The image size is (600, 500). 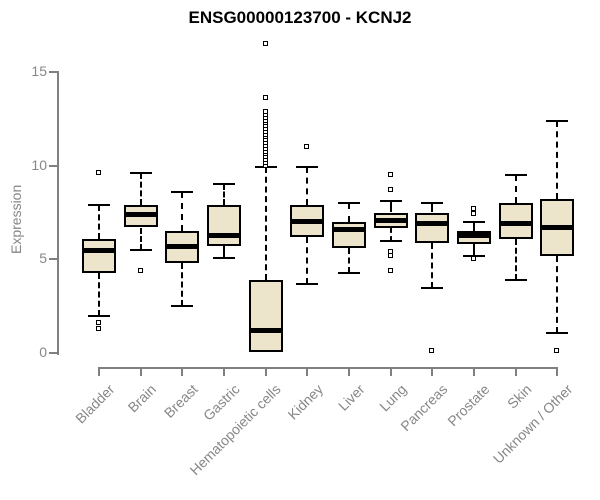 What do you see at coordinates (39, 164) in the screenshot?
I see `y-tick-label: 10` at bounding box center [39, 164].